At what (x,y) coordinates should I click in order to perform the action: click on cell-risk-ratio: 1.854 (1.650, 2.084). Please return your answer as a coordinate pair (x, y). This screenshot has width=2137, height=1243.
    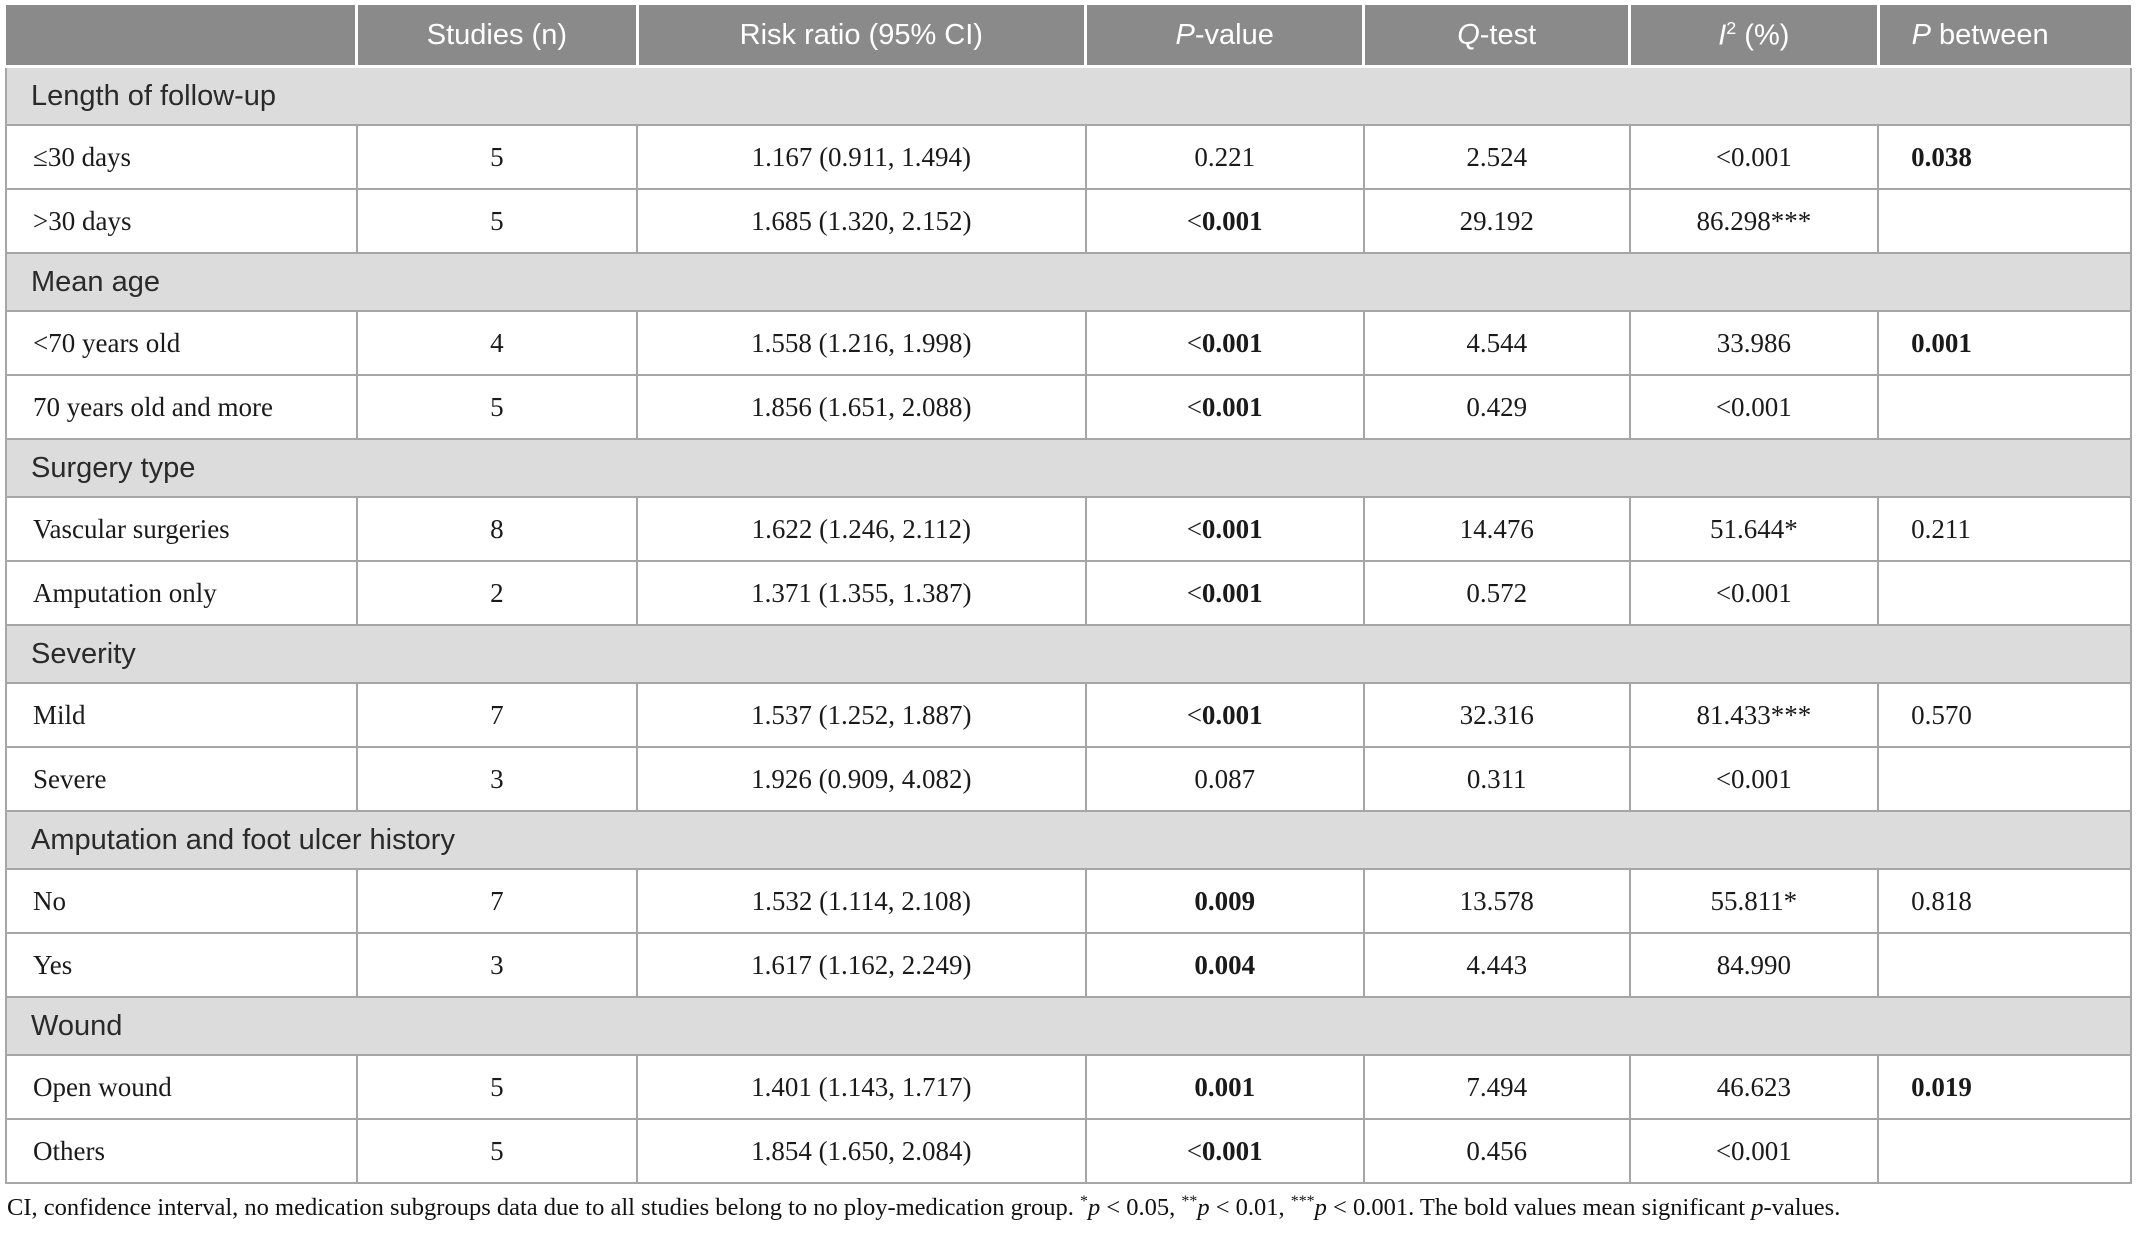
    Looking at the image, I should click on (861, 1151).